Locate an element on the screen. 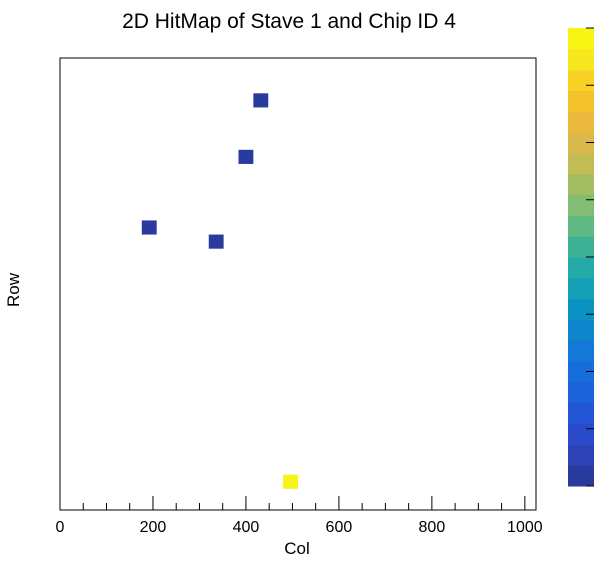 The height and width of the screenshot is (572, 596). x-tick-label: 600 is located at coordinates (339, 527).